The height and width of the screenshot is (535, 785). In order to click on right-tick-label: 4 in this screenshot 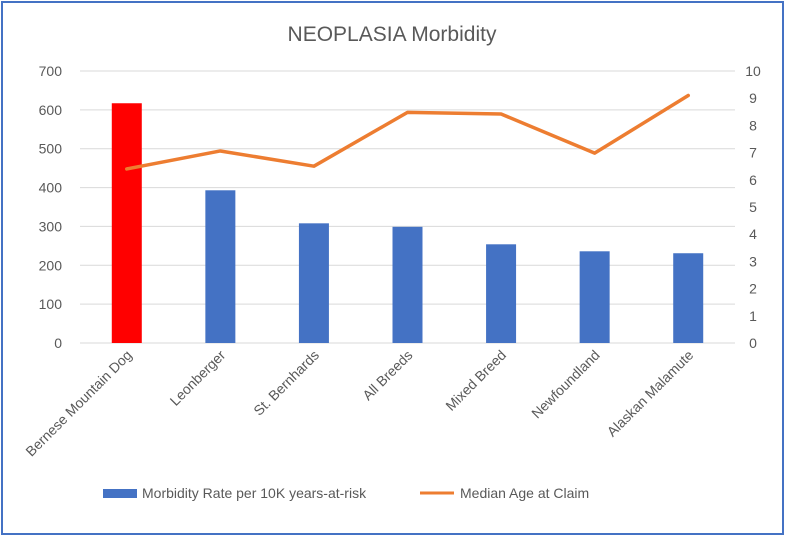, I will do `click(753, 234)`.